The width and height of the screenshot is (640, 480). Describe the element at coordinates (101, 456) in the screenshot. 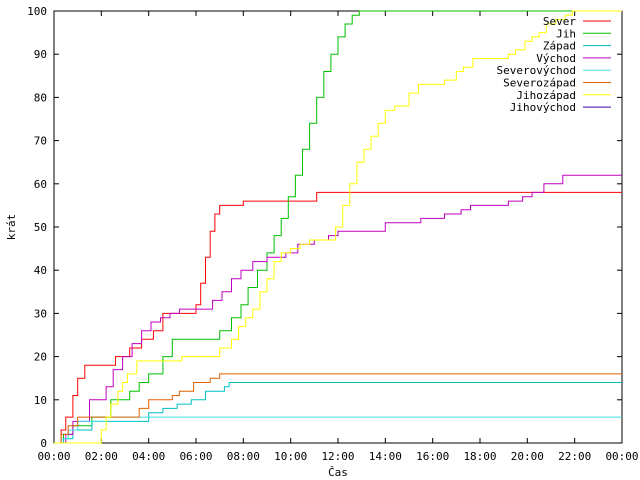

I see `x-tick-label: 02:00` at that location.